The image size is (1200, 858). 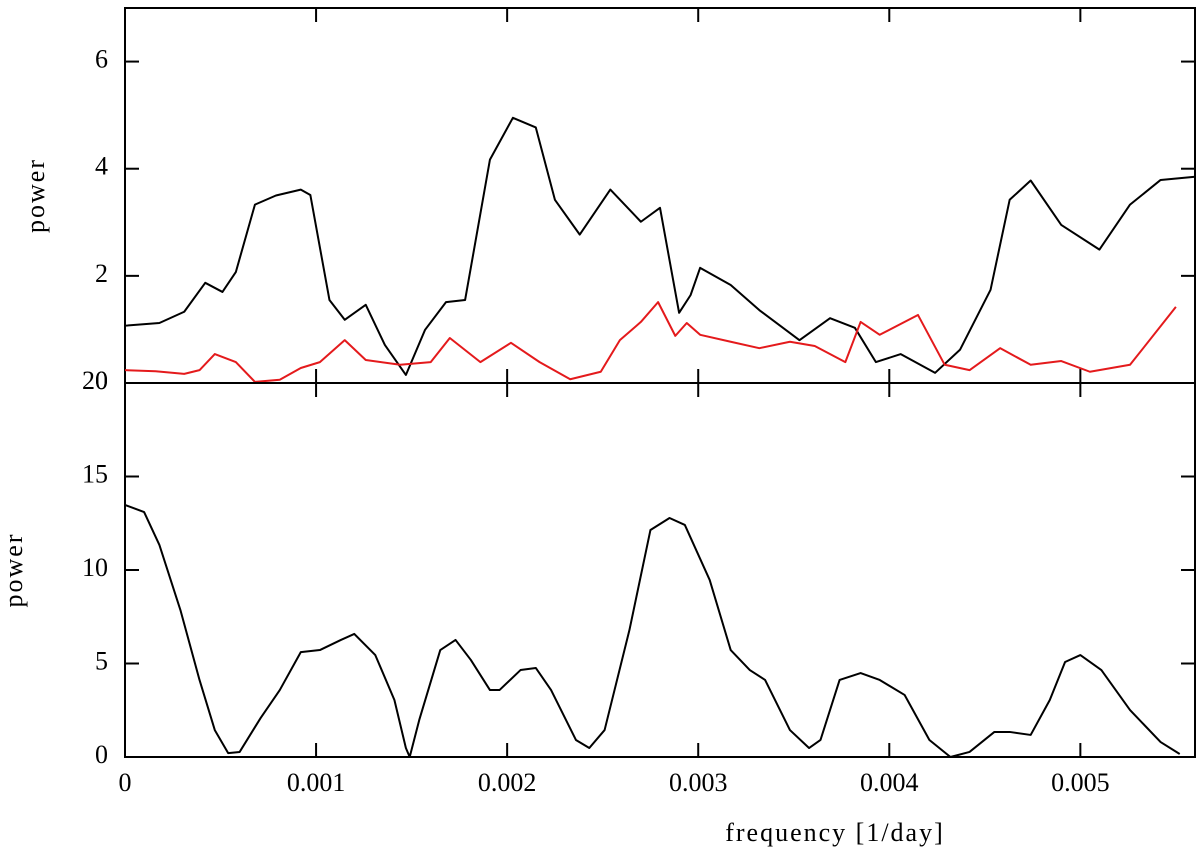 What do you see at coordinates (125, 782) in the screenshot?
I see `x-tick-label: 0` at bounding box center [125, 782].